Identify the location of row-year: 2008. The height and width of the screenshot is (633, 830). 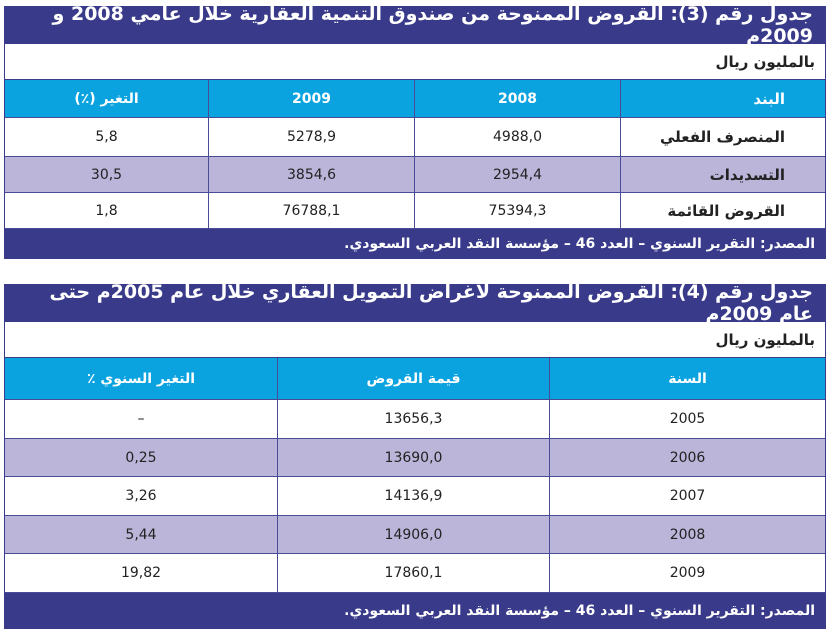
(687, 534).